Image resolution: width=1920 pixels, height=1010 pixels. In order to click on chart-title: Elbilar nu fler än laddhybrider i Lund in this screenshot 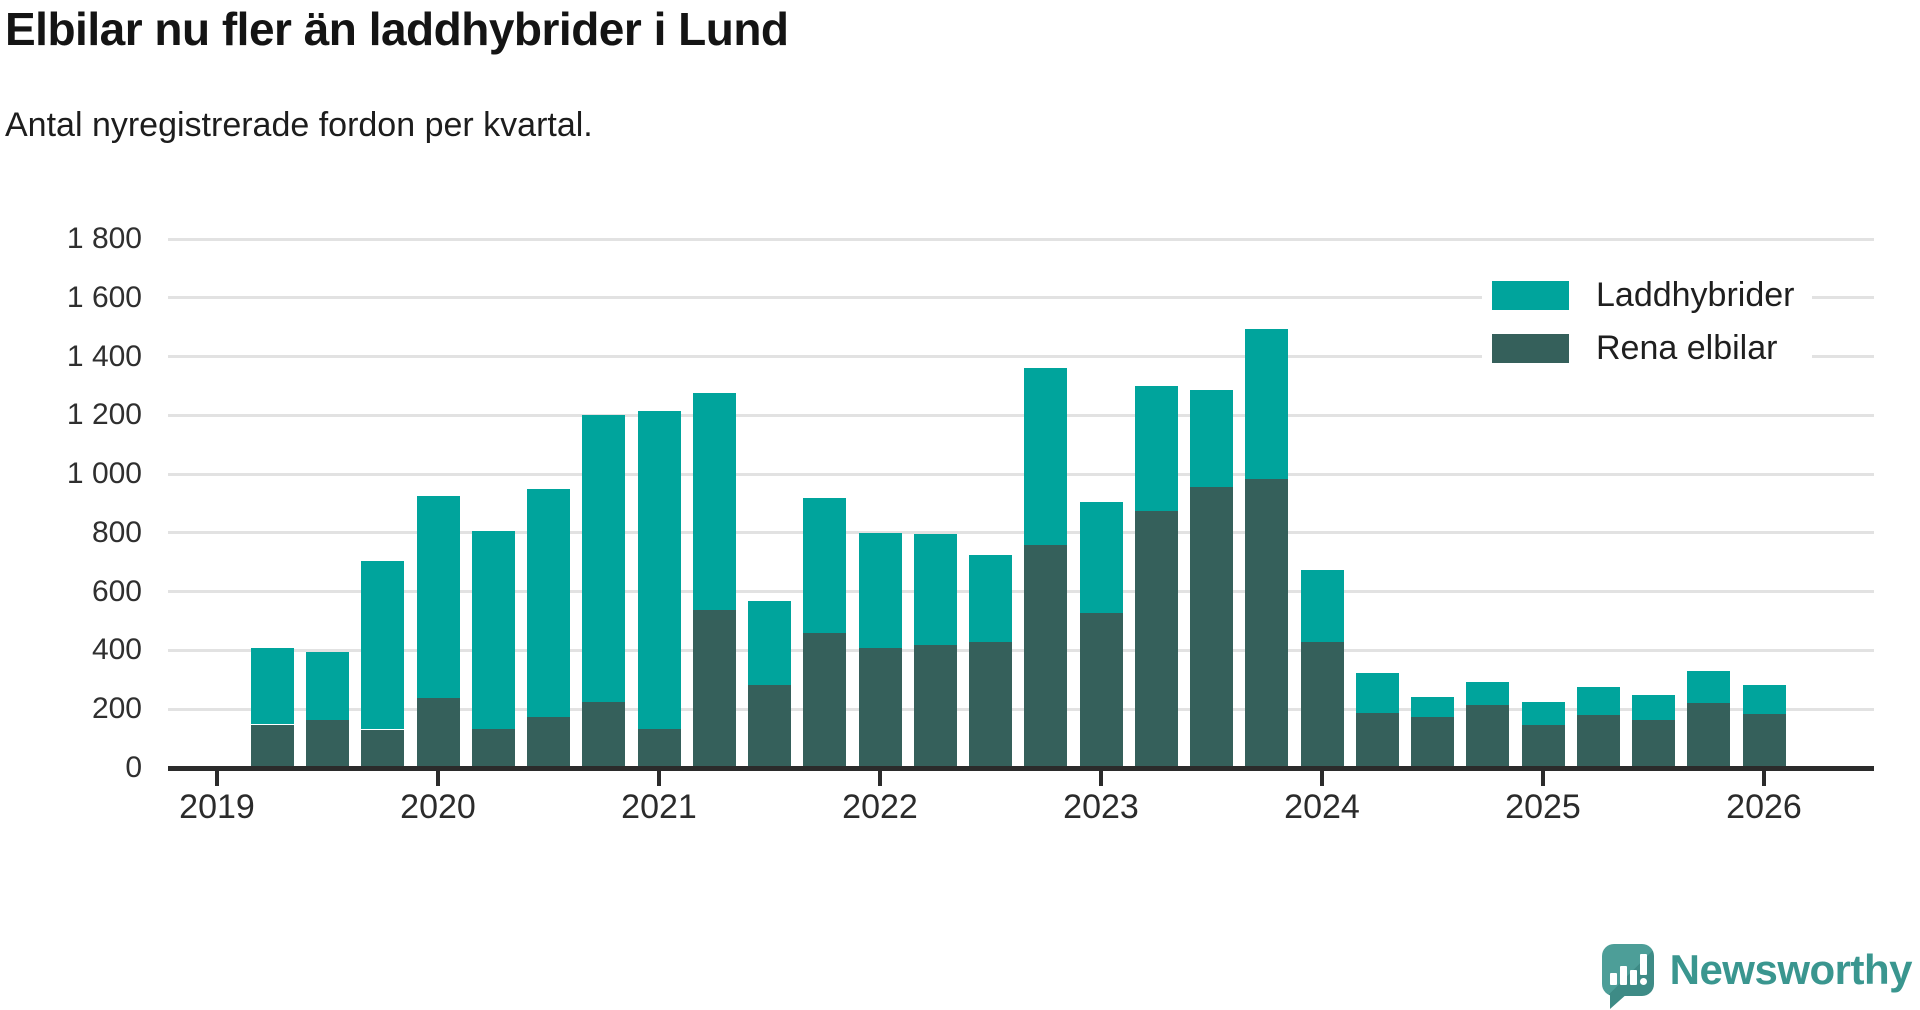, I will do `click(397, 29)`.